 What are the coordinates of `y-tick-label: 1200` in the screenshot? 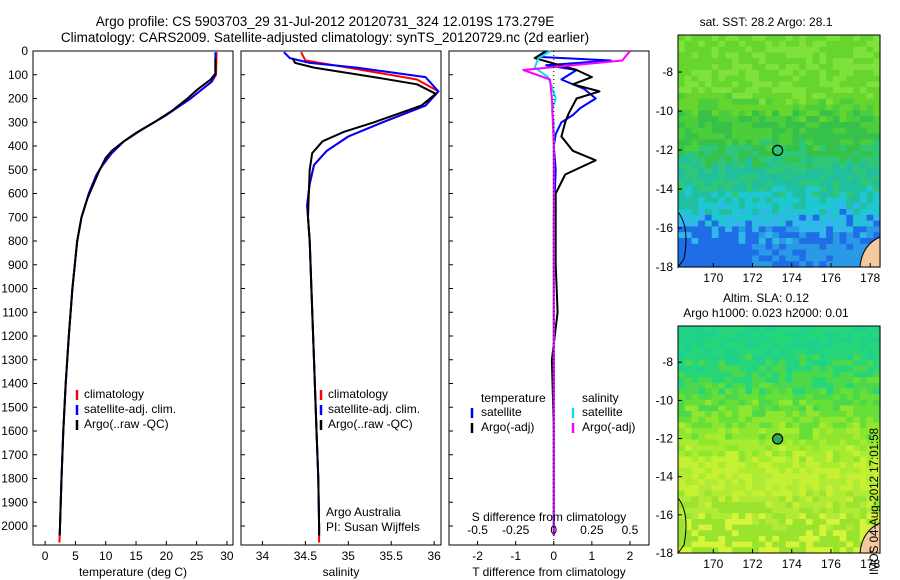 It's located at (14, 336).